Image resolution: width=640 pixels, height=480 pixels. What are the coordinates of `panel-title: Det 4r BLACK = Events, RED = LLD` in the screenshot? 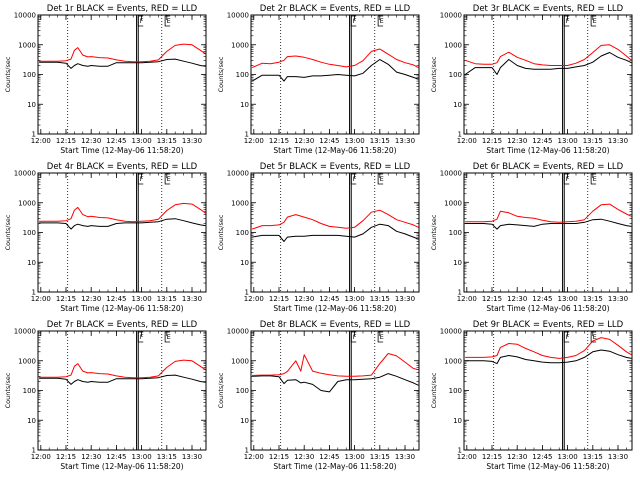 It's located at (122, 167).